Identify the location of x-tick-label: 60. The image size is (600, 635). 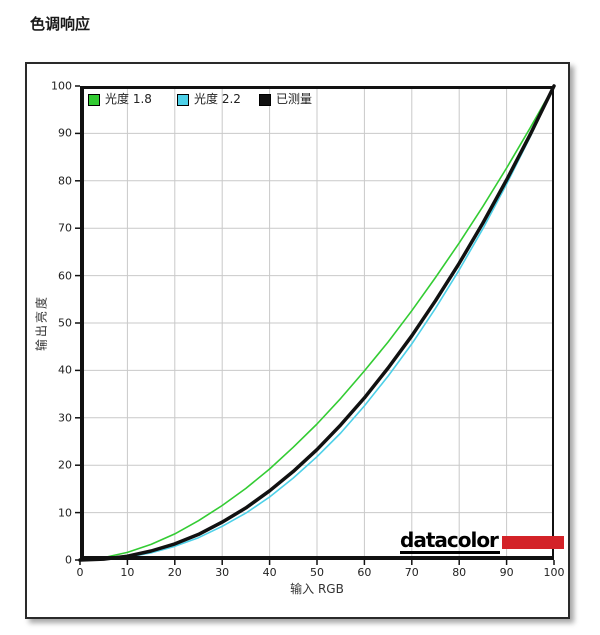
(364, 572).